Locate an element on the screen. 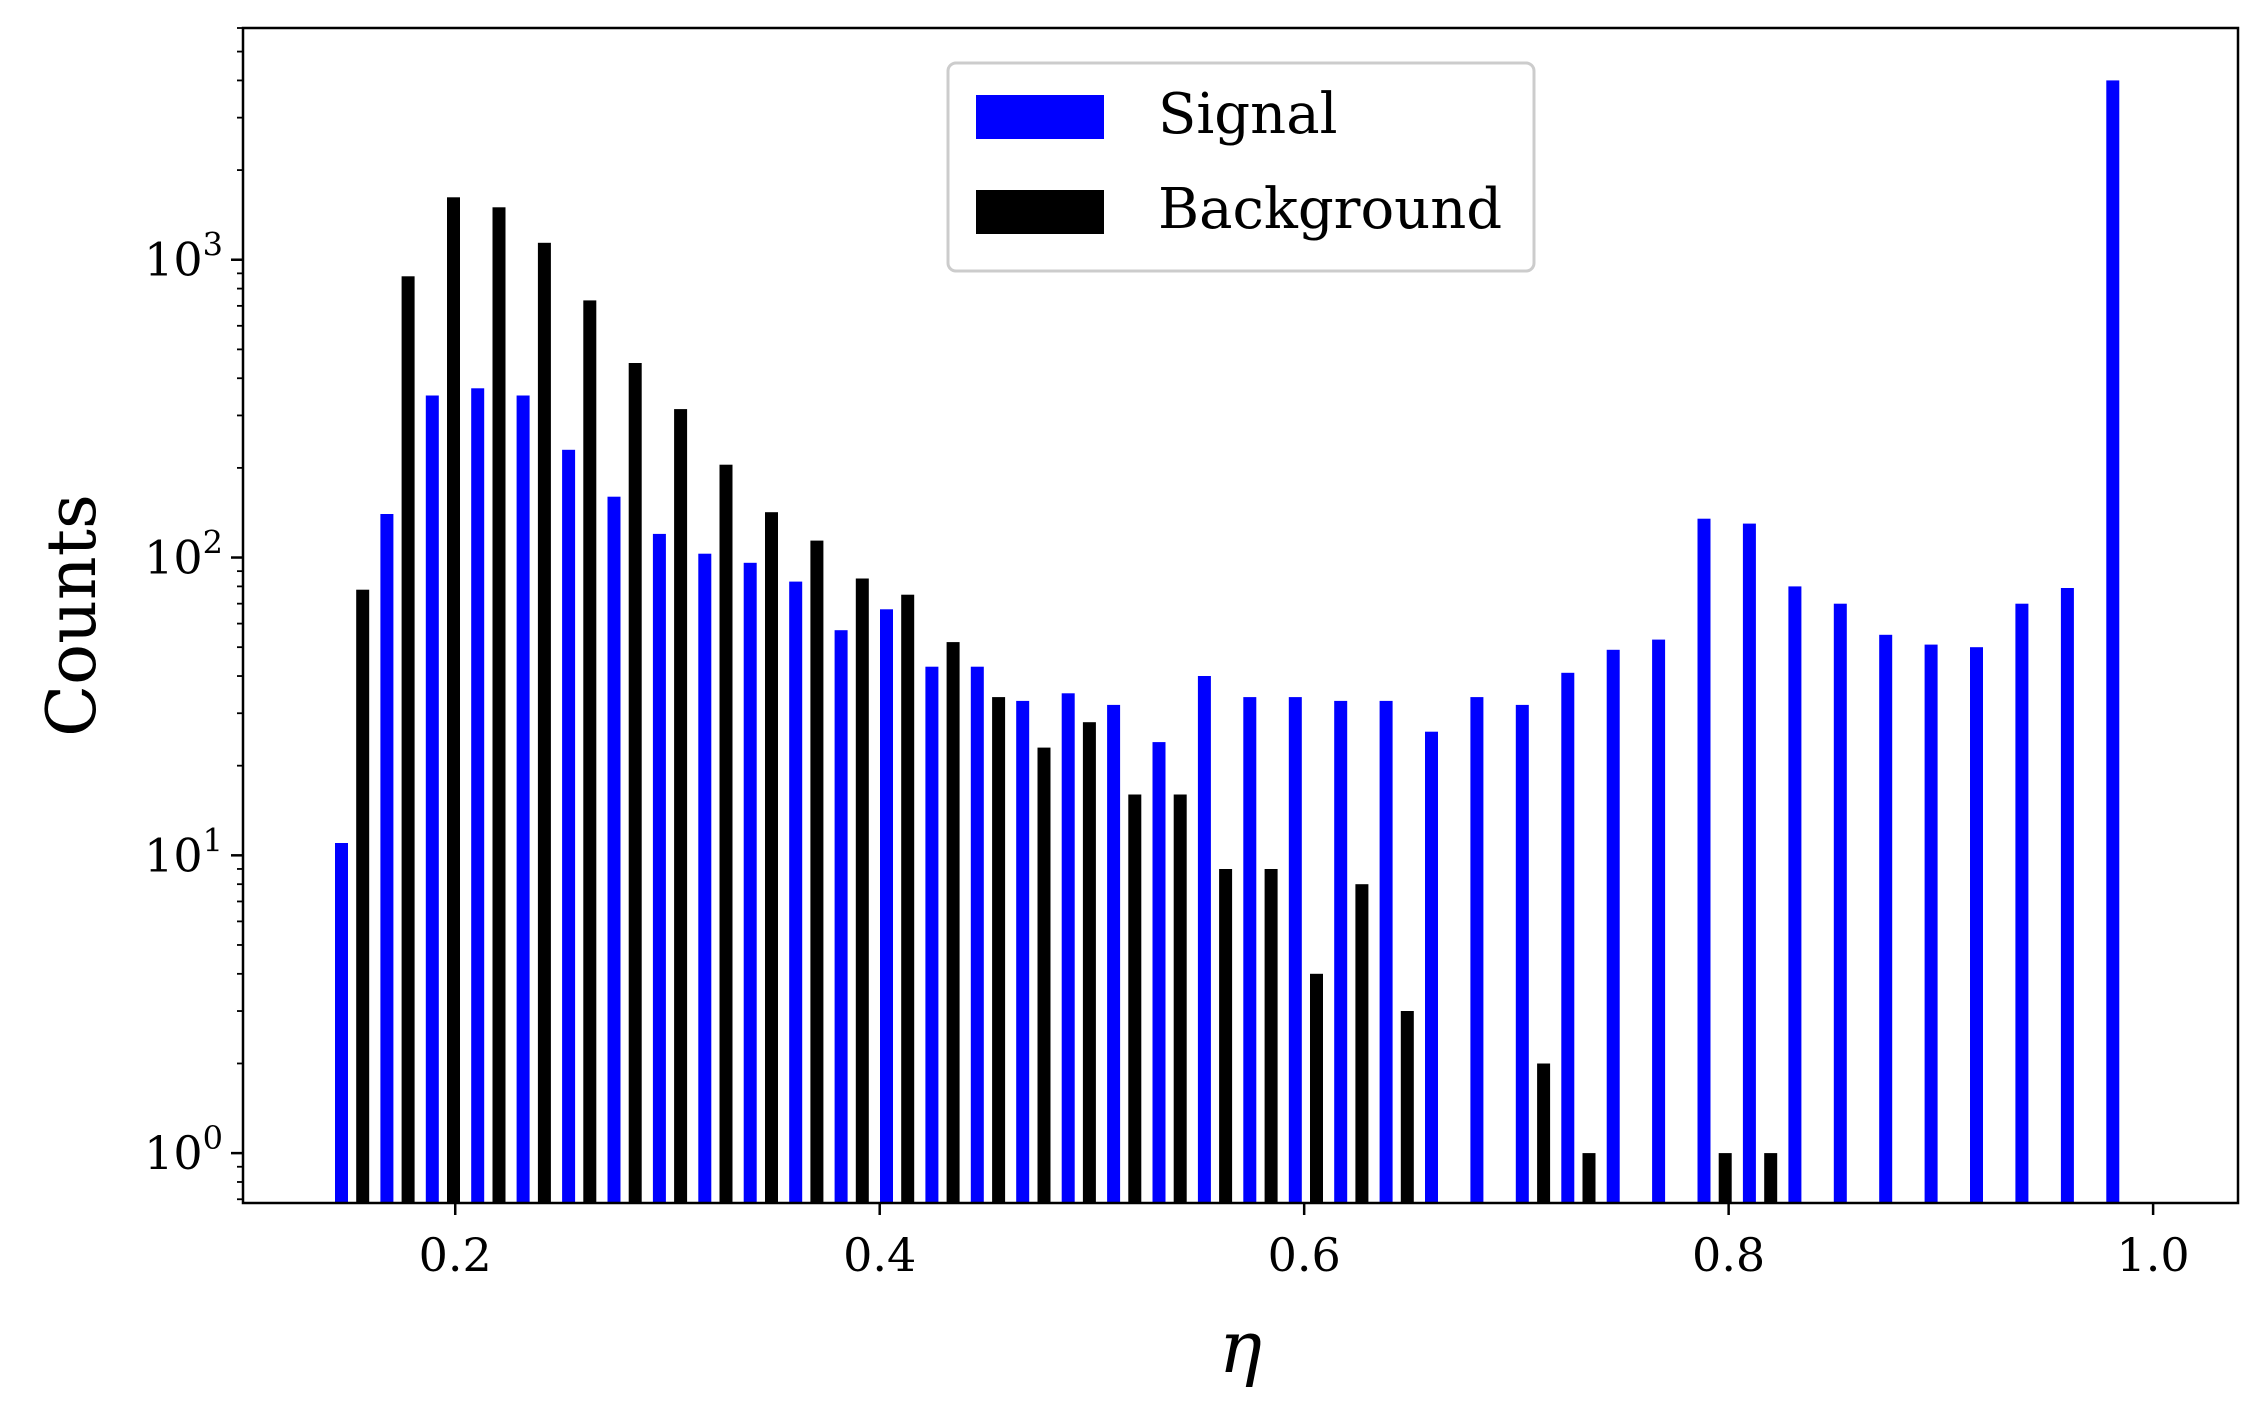  y-tick-label: 10² is located at coordinates (183, 554).